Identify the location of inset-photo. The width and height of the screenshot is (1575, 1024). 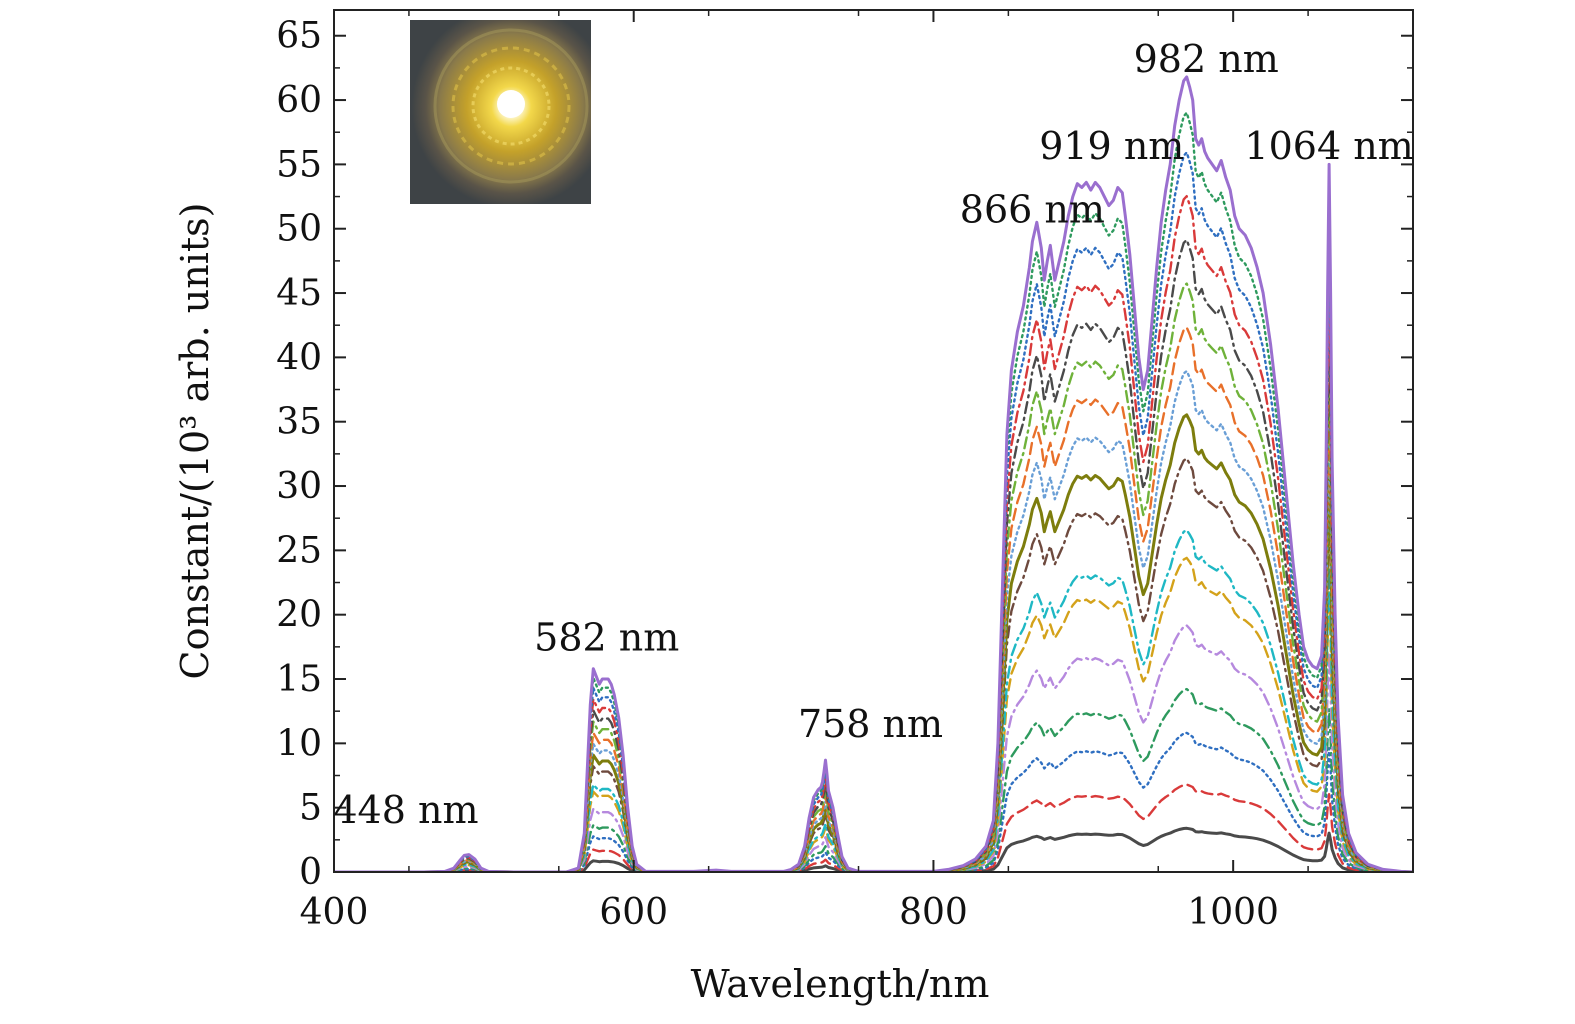
(500, 112).